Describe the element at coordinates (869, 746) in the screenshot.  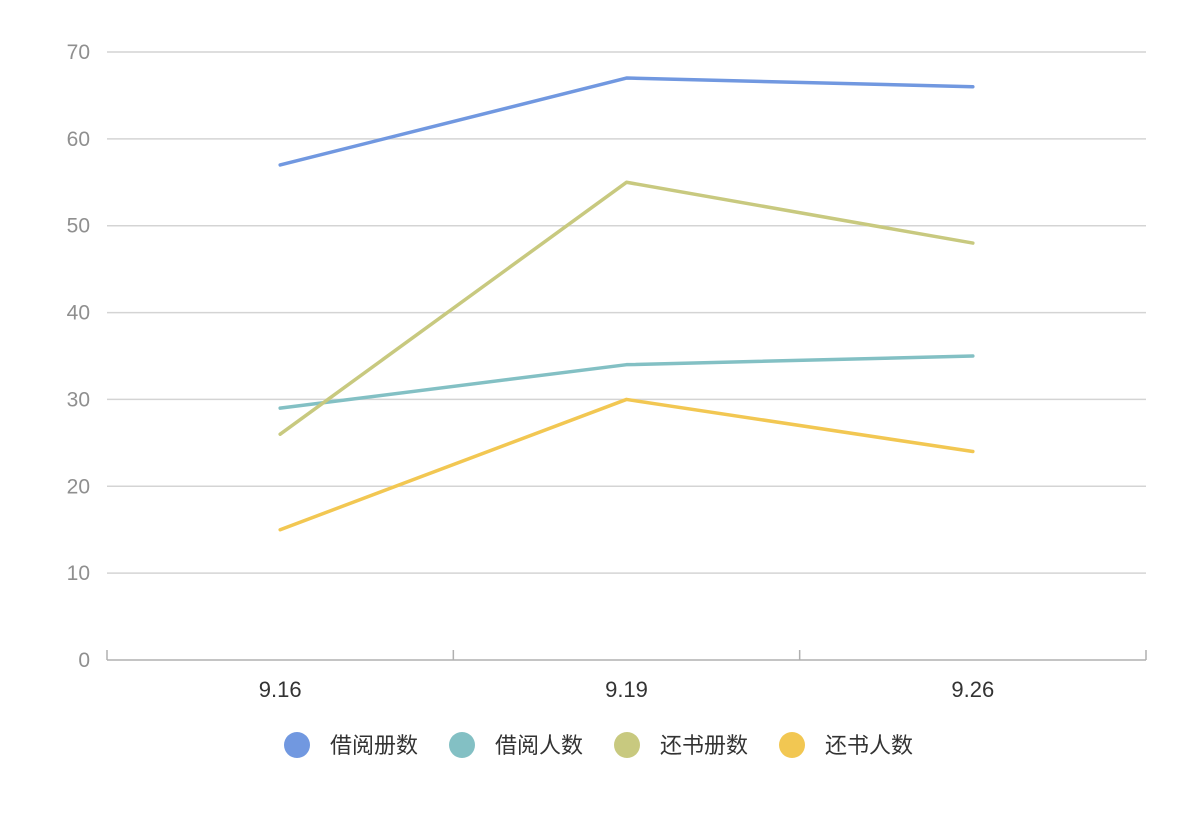
I see `legend-label: 还书人数` at that location.